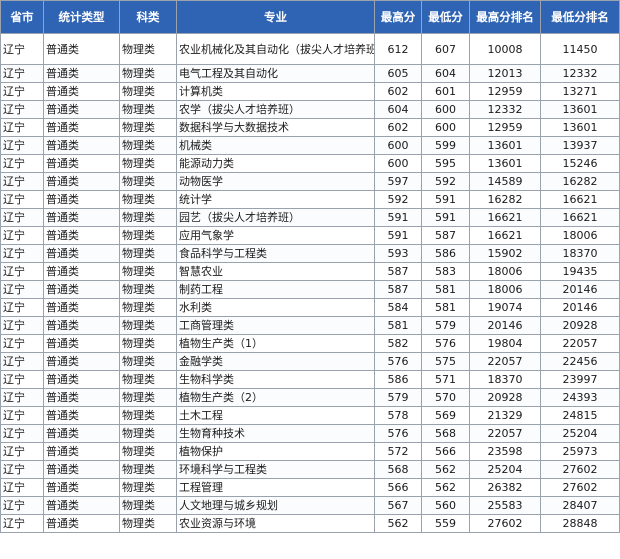 Image resolution: width=620 pixels, height=559 pixels. Describe the element at coordinates (275, 487) in the screenshot. I see `cell-major: 工程管理` at that location.